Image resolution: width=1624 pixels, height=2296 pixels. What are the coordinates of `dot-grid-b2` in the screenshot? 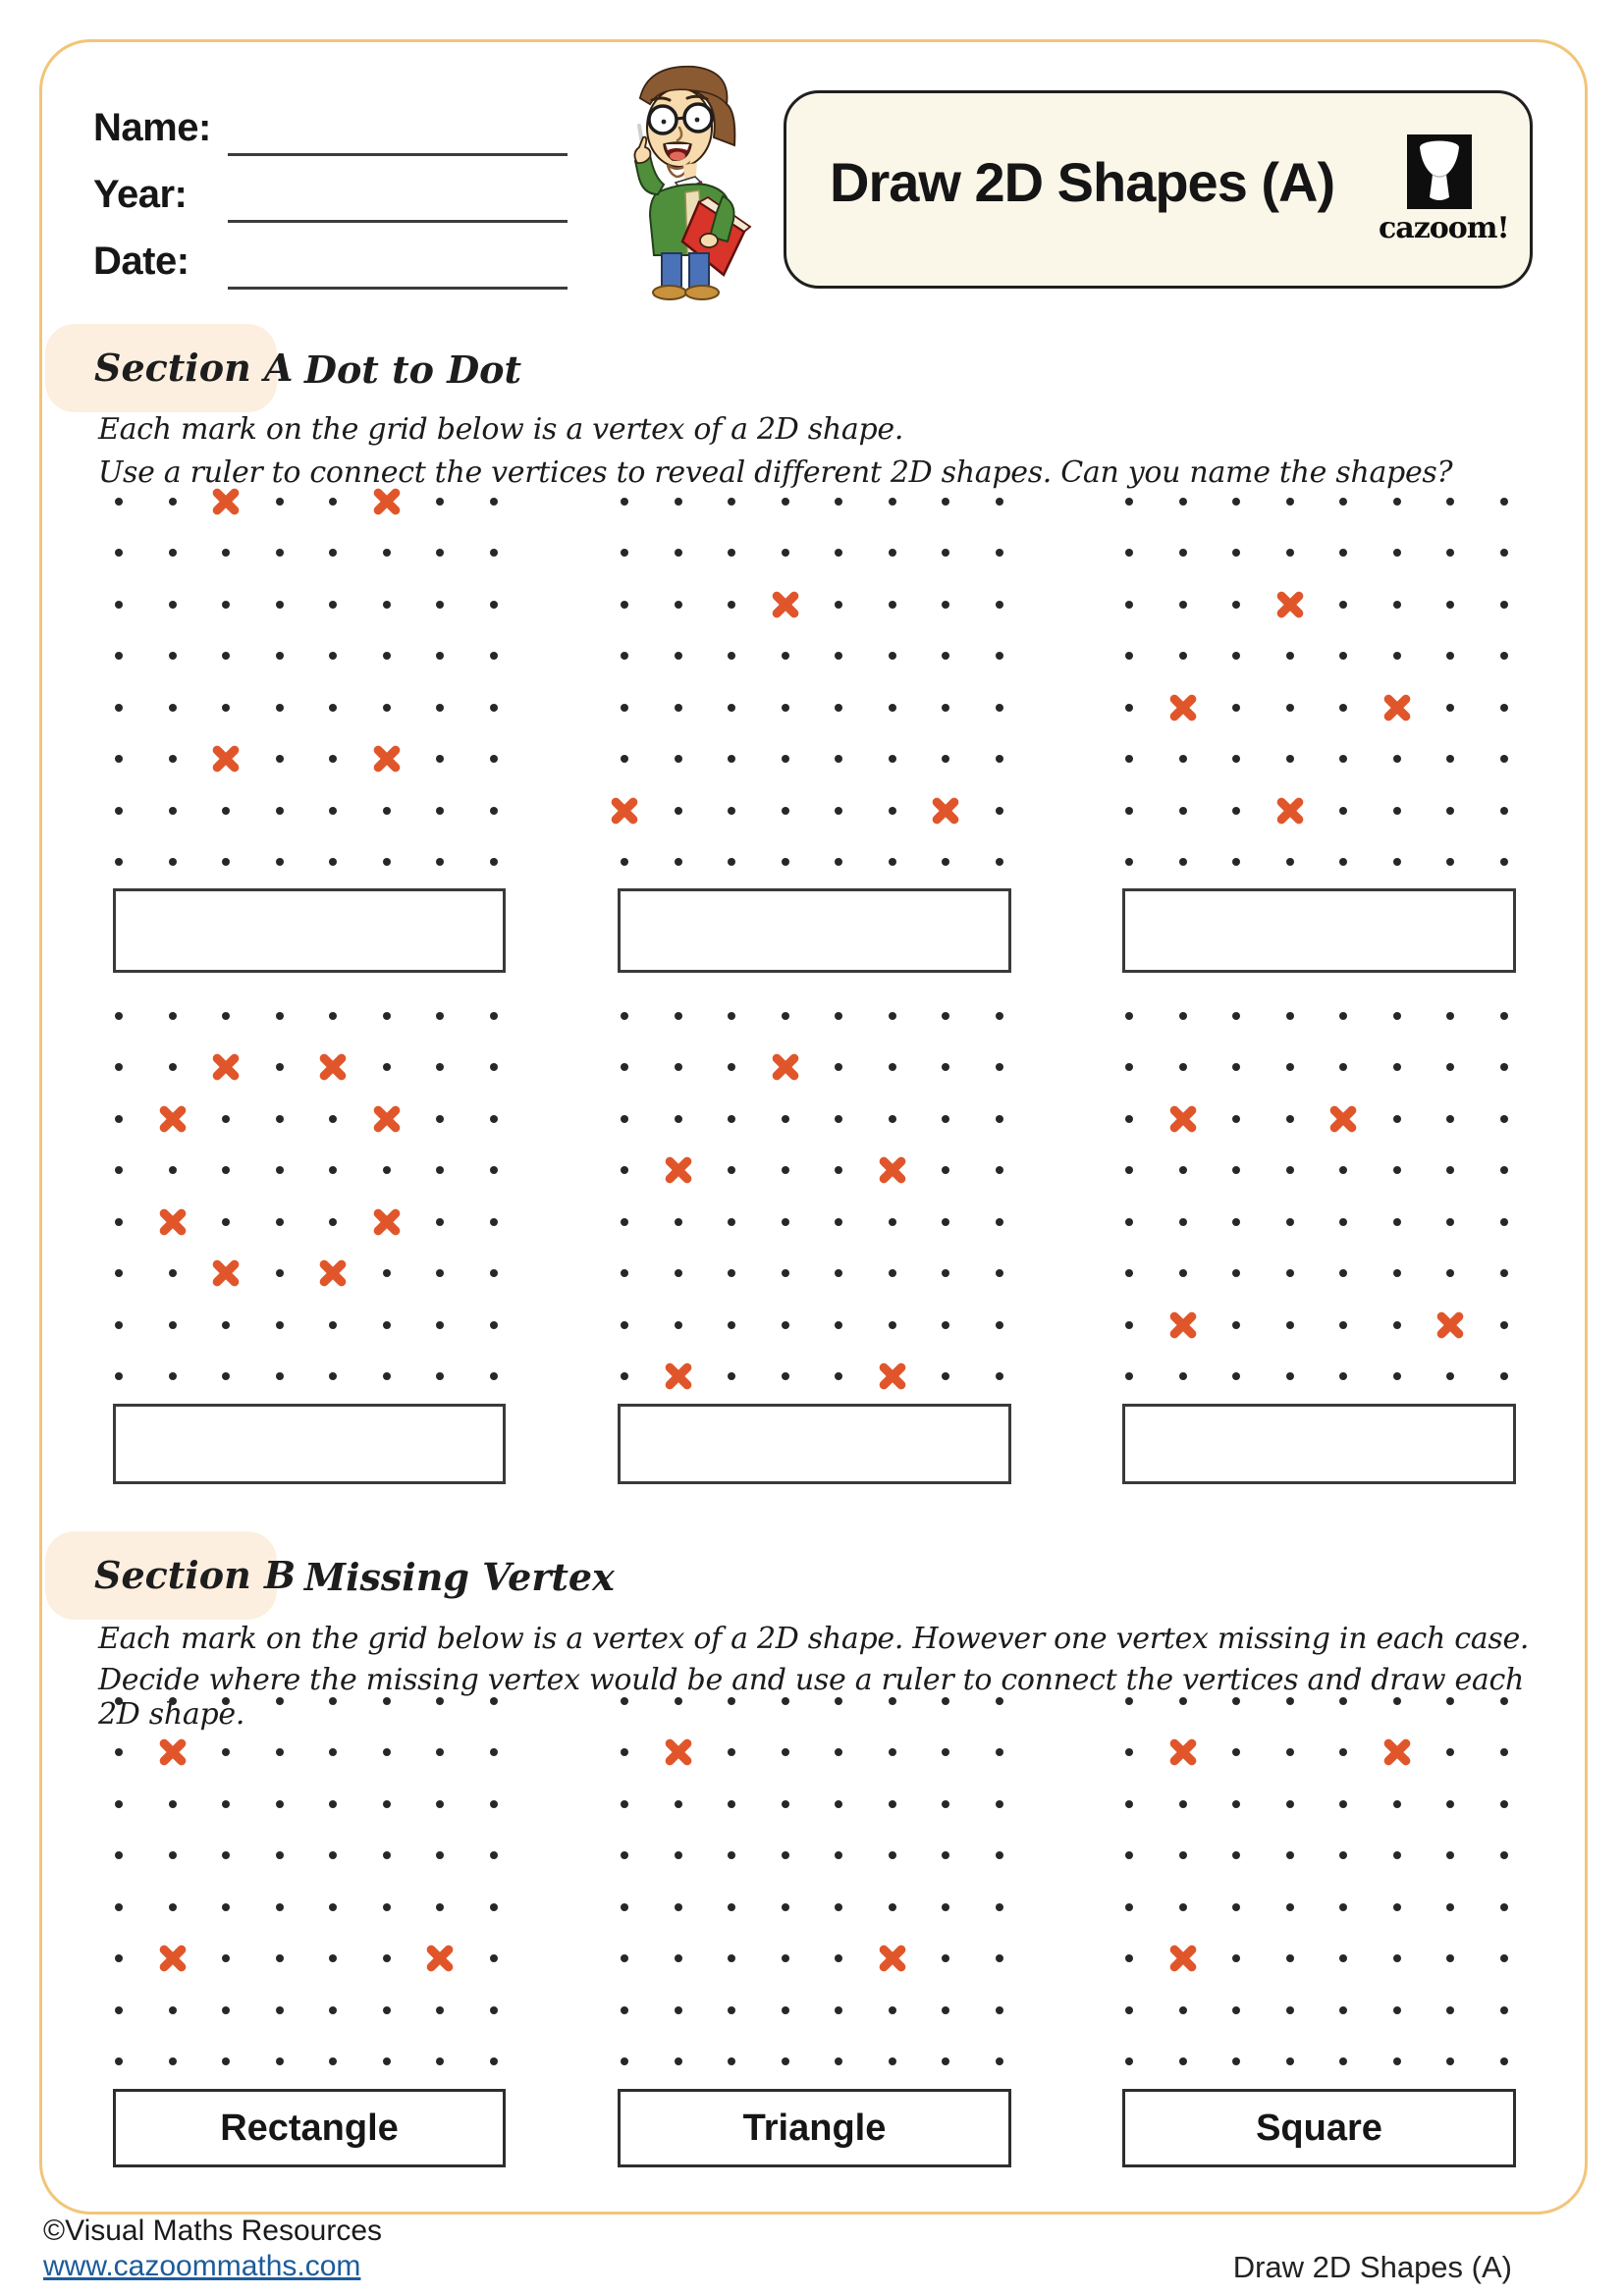 It's located at (812, 1881).